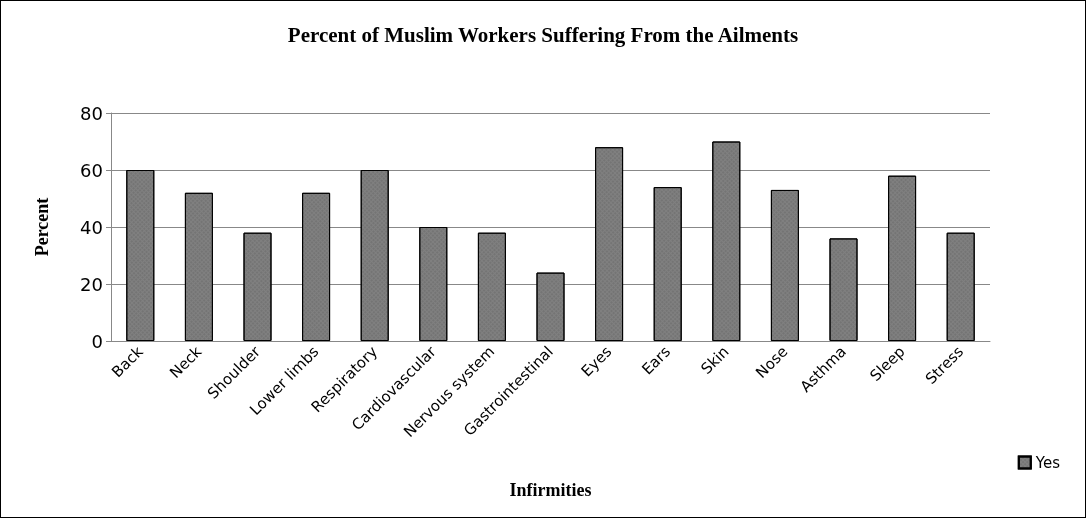 This screenshot has width=1086, height=518. What do you see at coordinates (97, 341) in the screenshot?
I see `y-tick-label: 0` at bounding box center [97, 341].